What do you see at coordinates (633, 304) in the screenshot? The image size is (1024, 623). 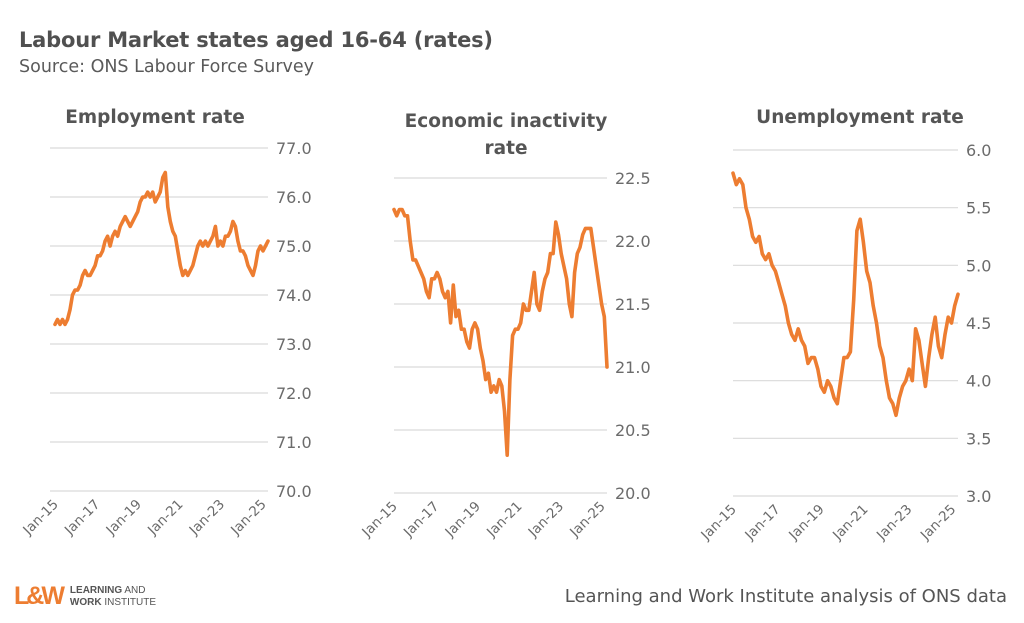 I see `inactivity-y-tick-label: 21.5` at bounding box center [633, 304].